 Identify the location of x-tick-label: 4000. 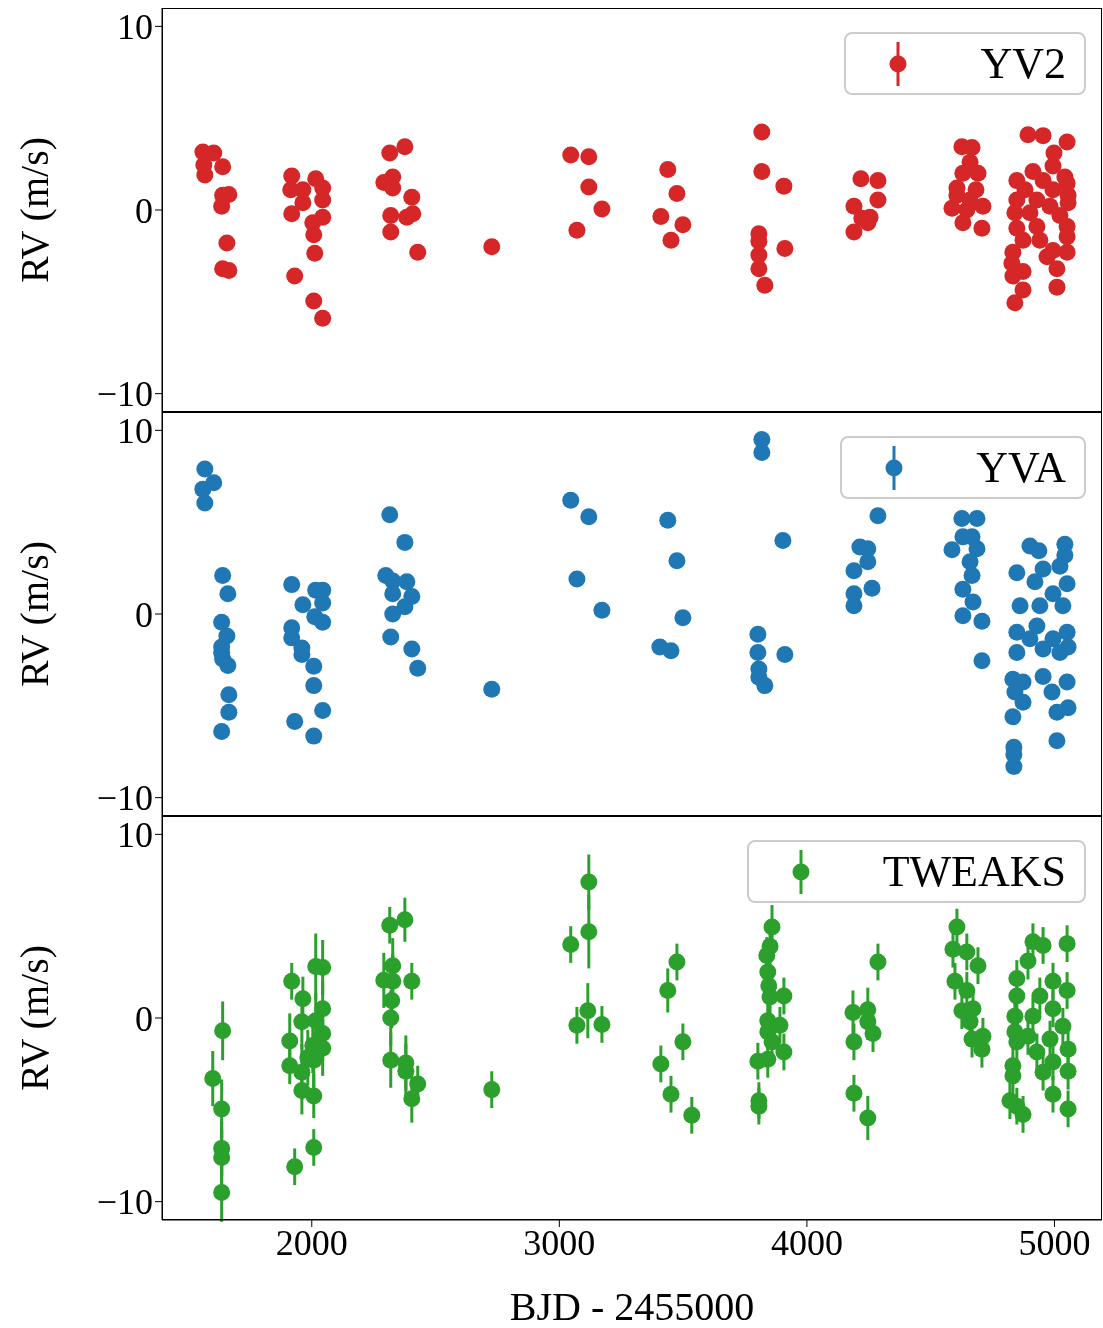
(806, 1242).